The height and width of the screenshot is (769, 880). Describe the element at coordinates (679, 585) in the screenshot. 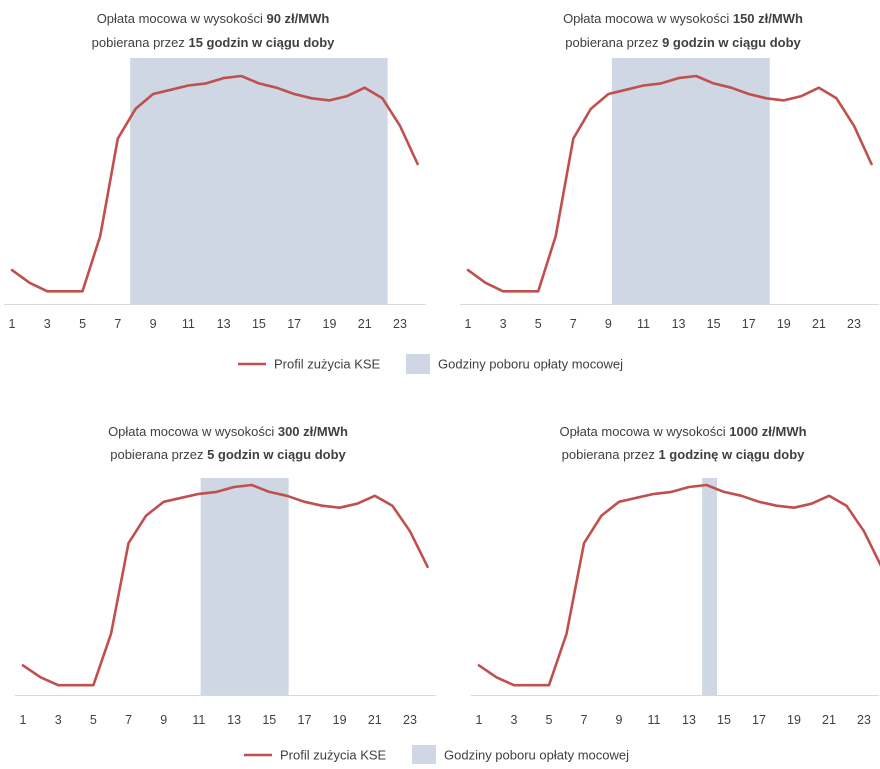

I see `consumption-line` at that location.